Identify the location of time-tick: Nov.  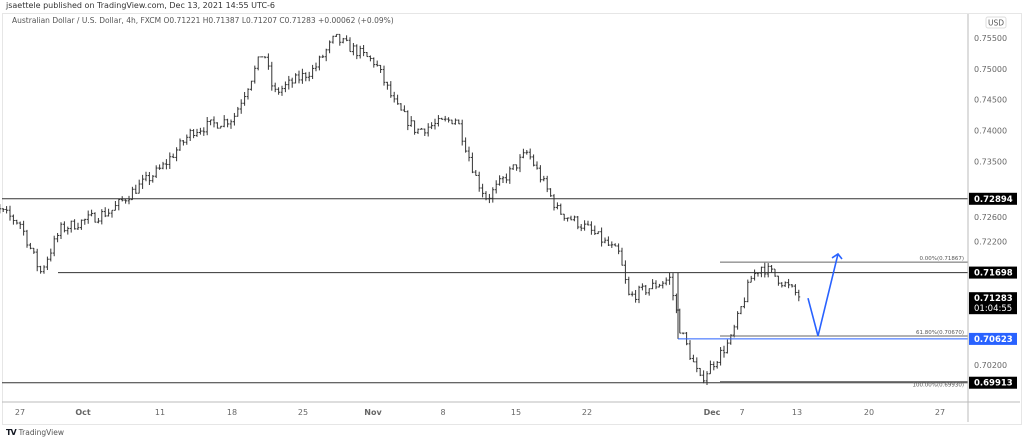
(373, 412).